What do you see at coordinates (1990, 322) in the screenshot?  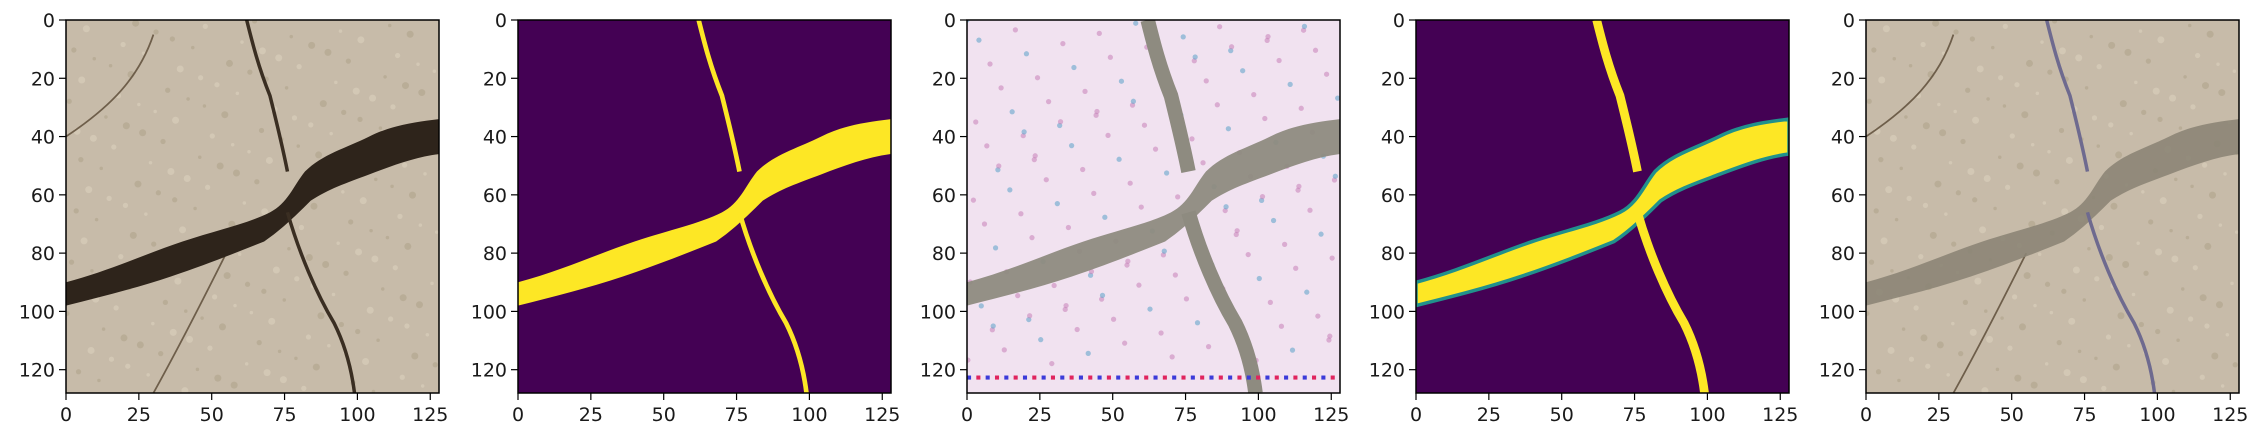 I see `hairline-crack` at bounding box center [1990, 322].